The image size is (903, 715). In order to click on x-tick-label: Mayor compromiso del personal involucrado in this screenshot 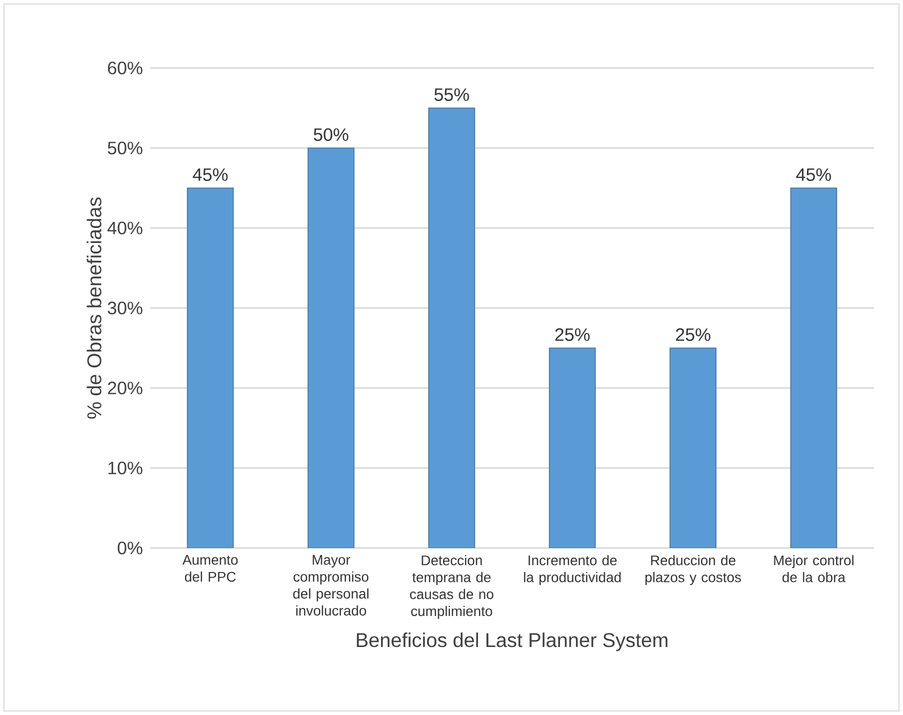, I will do `click(330, 585)`.